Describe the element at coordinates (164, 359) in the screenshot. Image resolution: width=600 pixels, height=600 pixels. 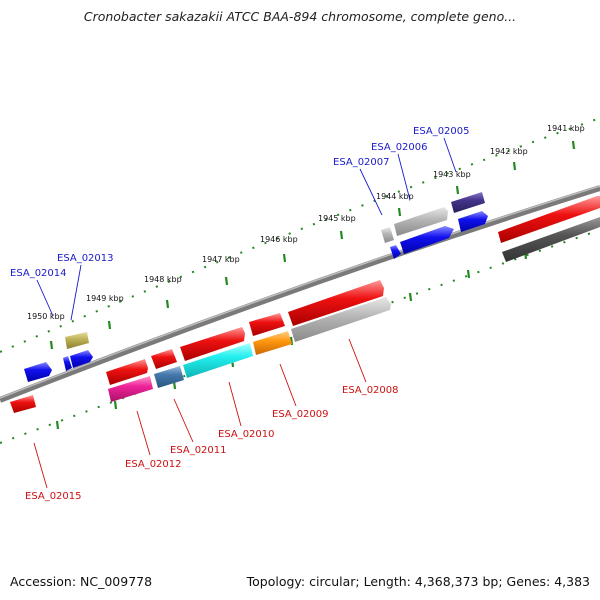
I see `gene-ESA_02011-red-feature` at that location.